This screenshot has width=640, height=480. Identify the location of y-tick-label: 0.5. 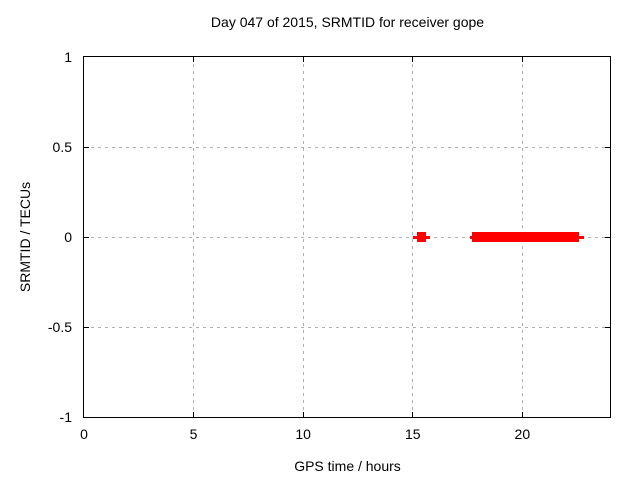
(62, 147).